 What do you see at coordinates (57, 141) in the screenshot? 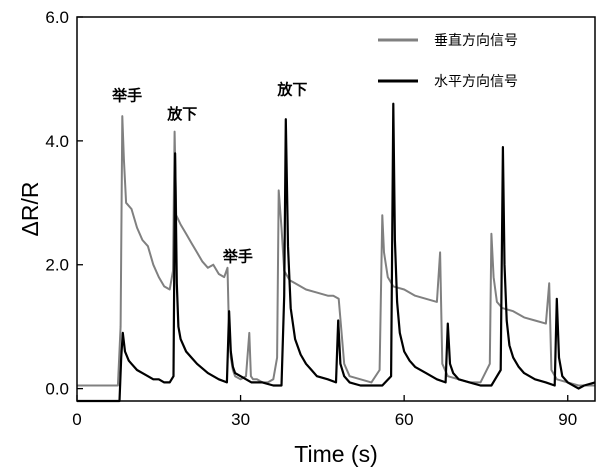
I see `y-tick-label: 4.0` at bounding box center [57, 141].